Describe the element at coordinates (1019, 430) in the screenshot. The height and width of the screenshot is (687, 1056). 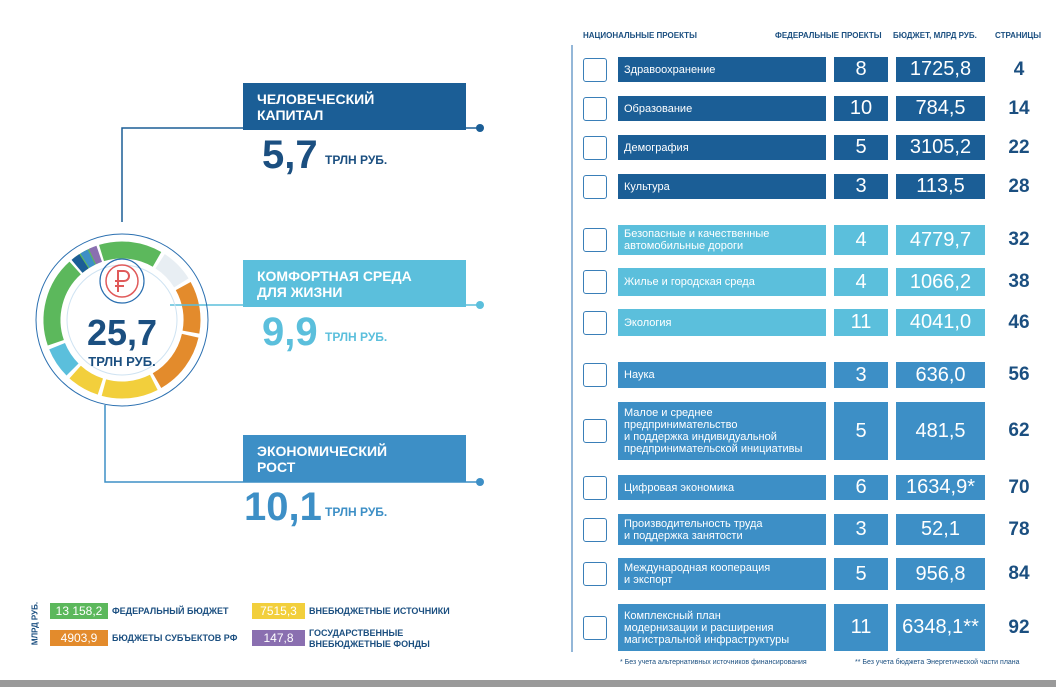
I see `page-number: 62` at that location.